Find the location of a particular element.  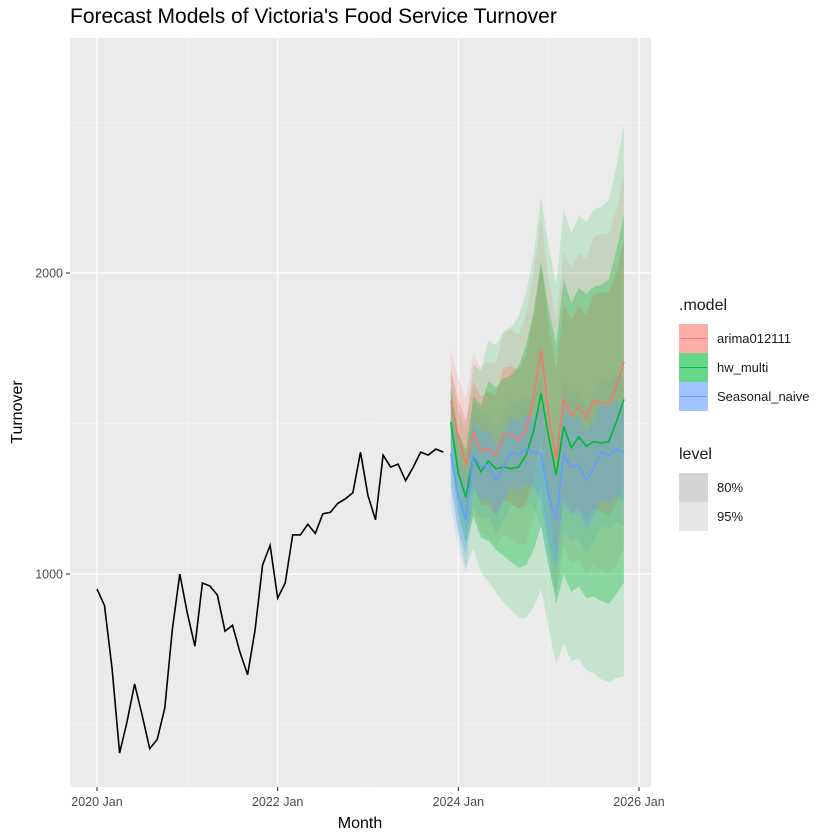

legend-item-80: 80% is located at coordinates (711, 487).